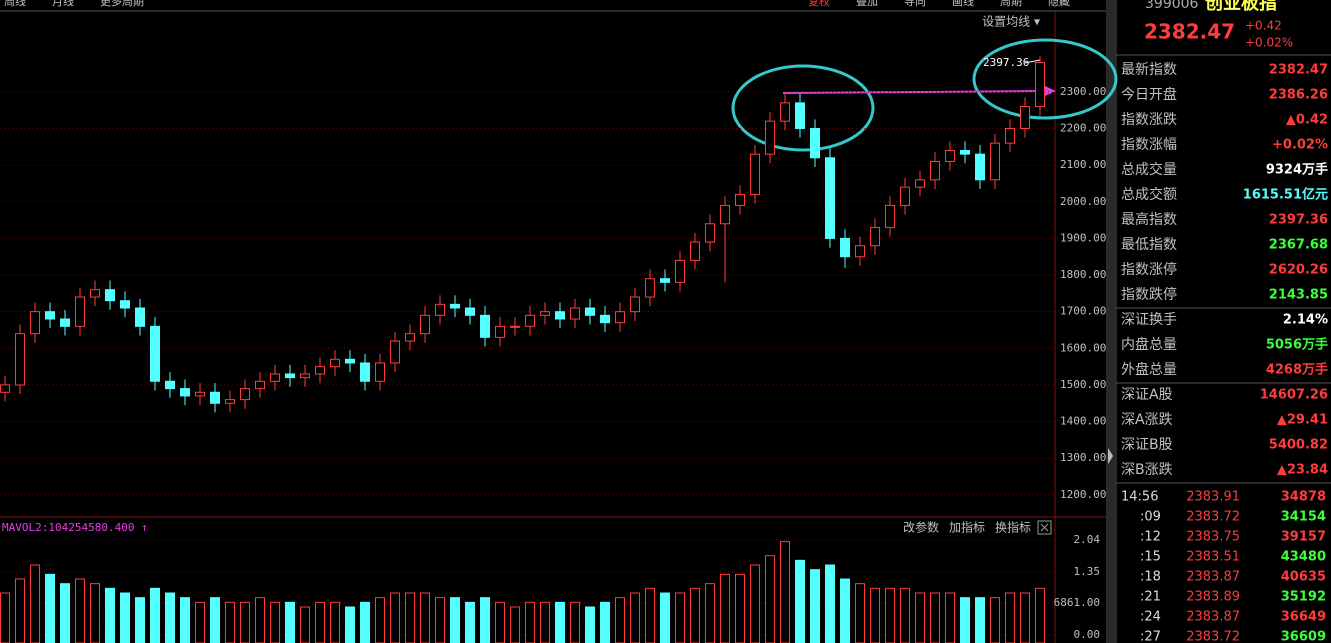 The height and width of the screenshot is (643, 1331). I want to click on volume-tick-label: 0.00, so click(1087, 634).